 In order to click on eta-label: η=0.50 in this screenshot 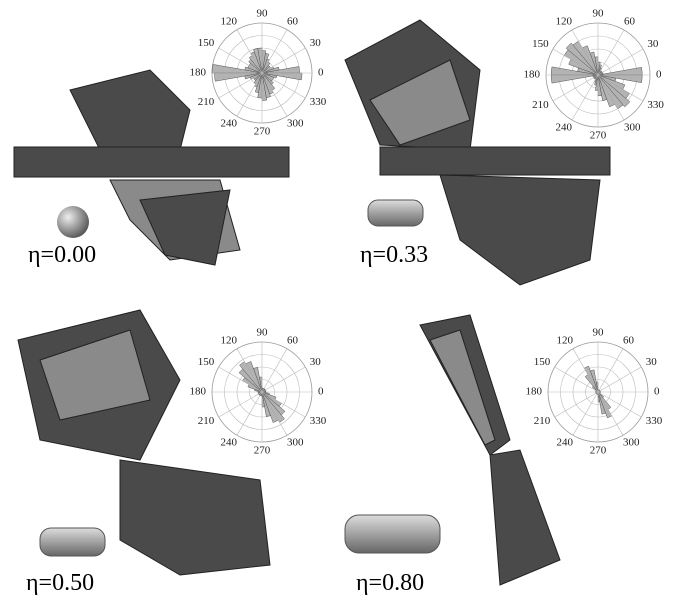, I will do `click(60, 583)`.